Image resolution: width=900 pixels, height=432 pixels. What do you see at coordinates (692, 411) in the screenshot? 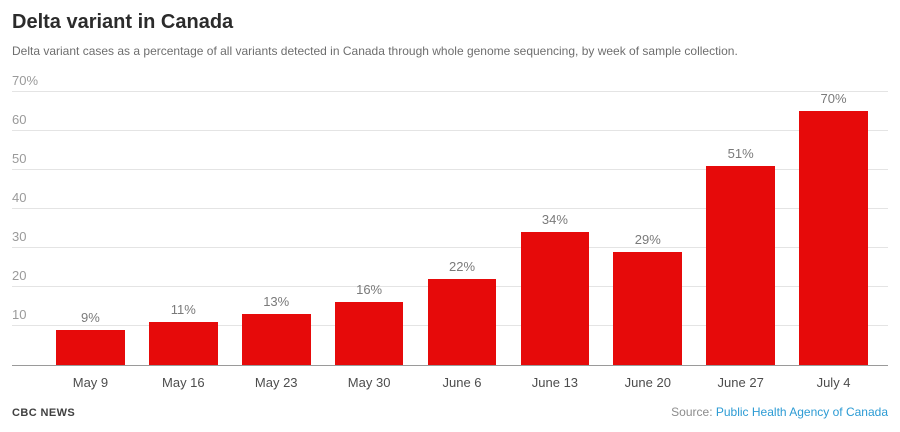
I see `source-prefix: Source:` at bounding box center [692, 411].